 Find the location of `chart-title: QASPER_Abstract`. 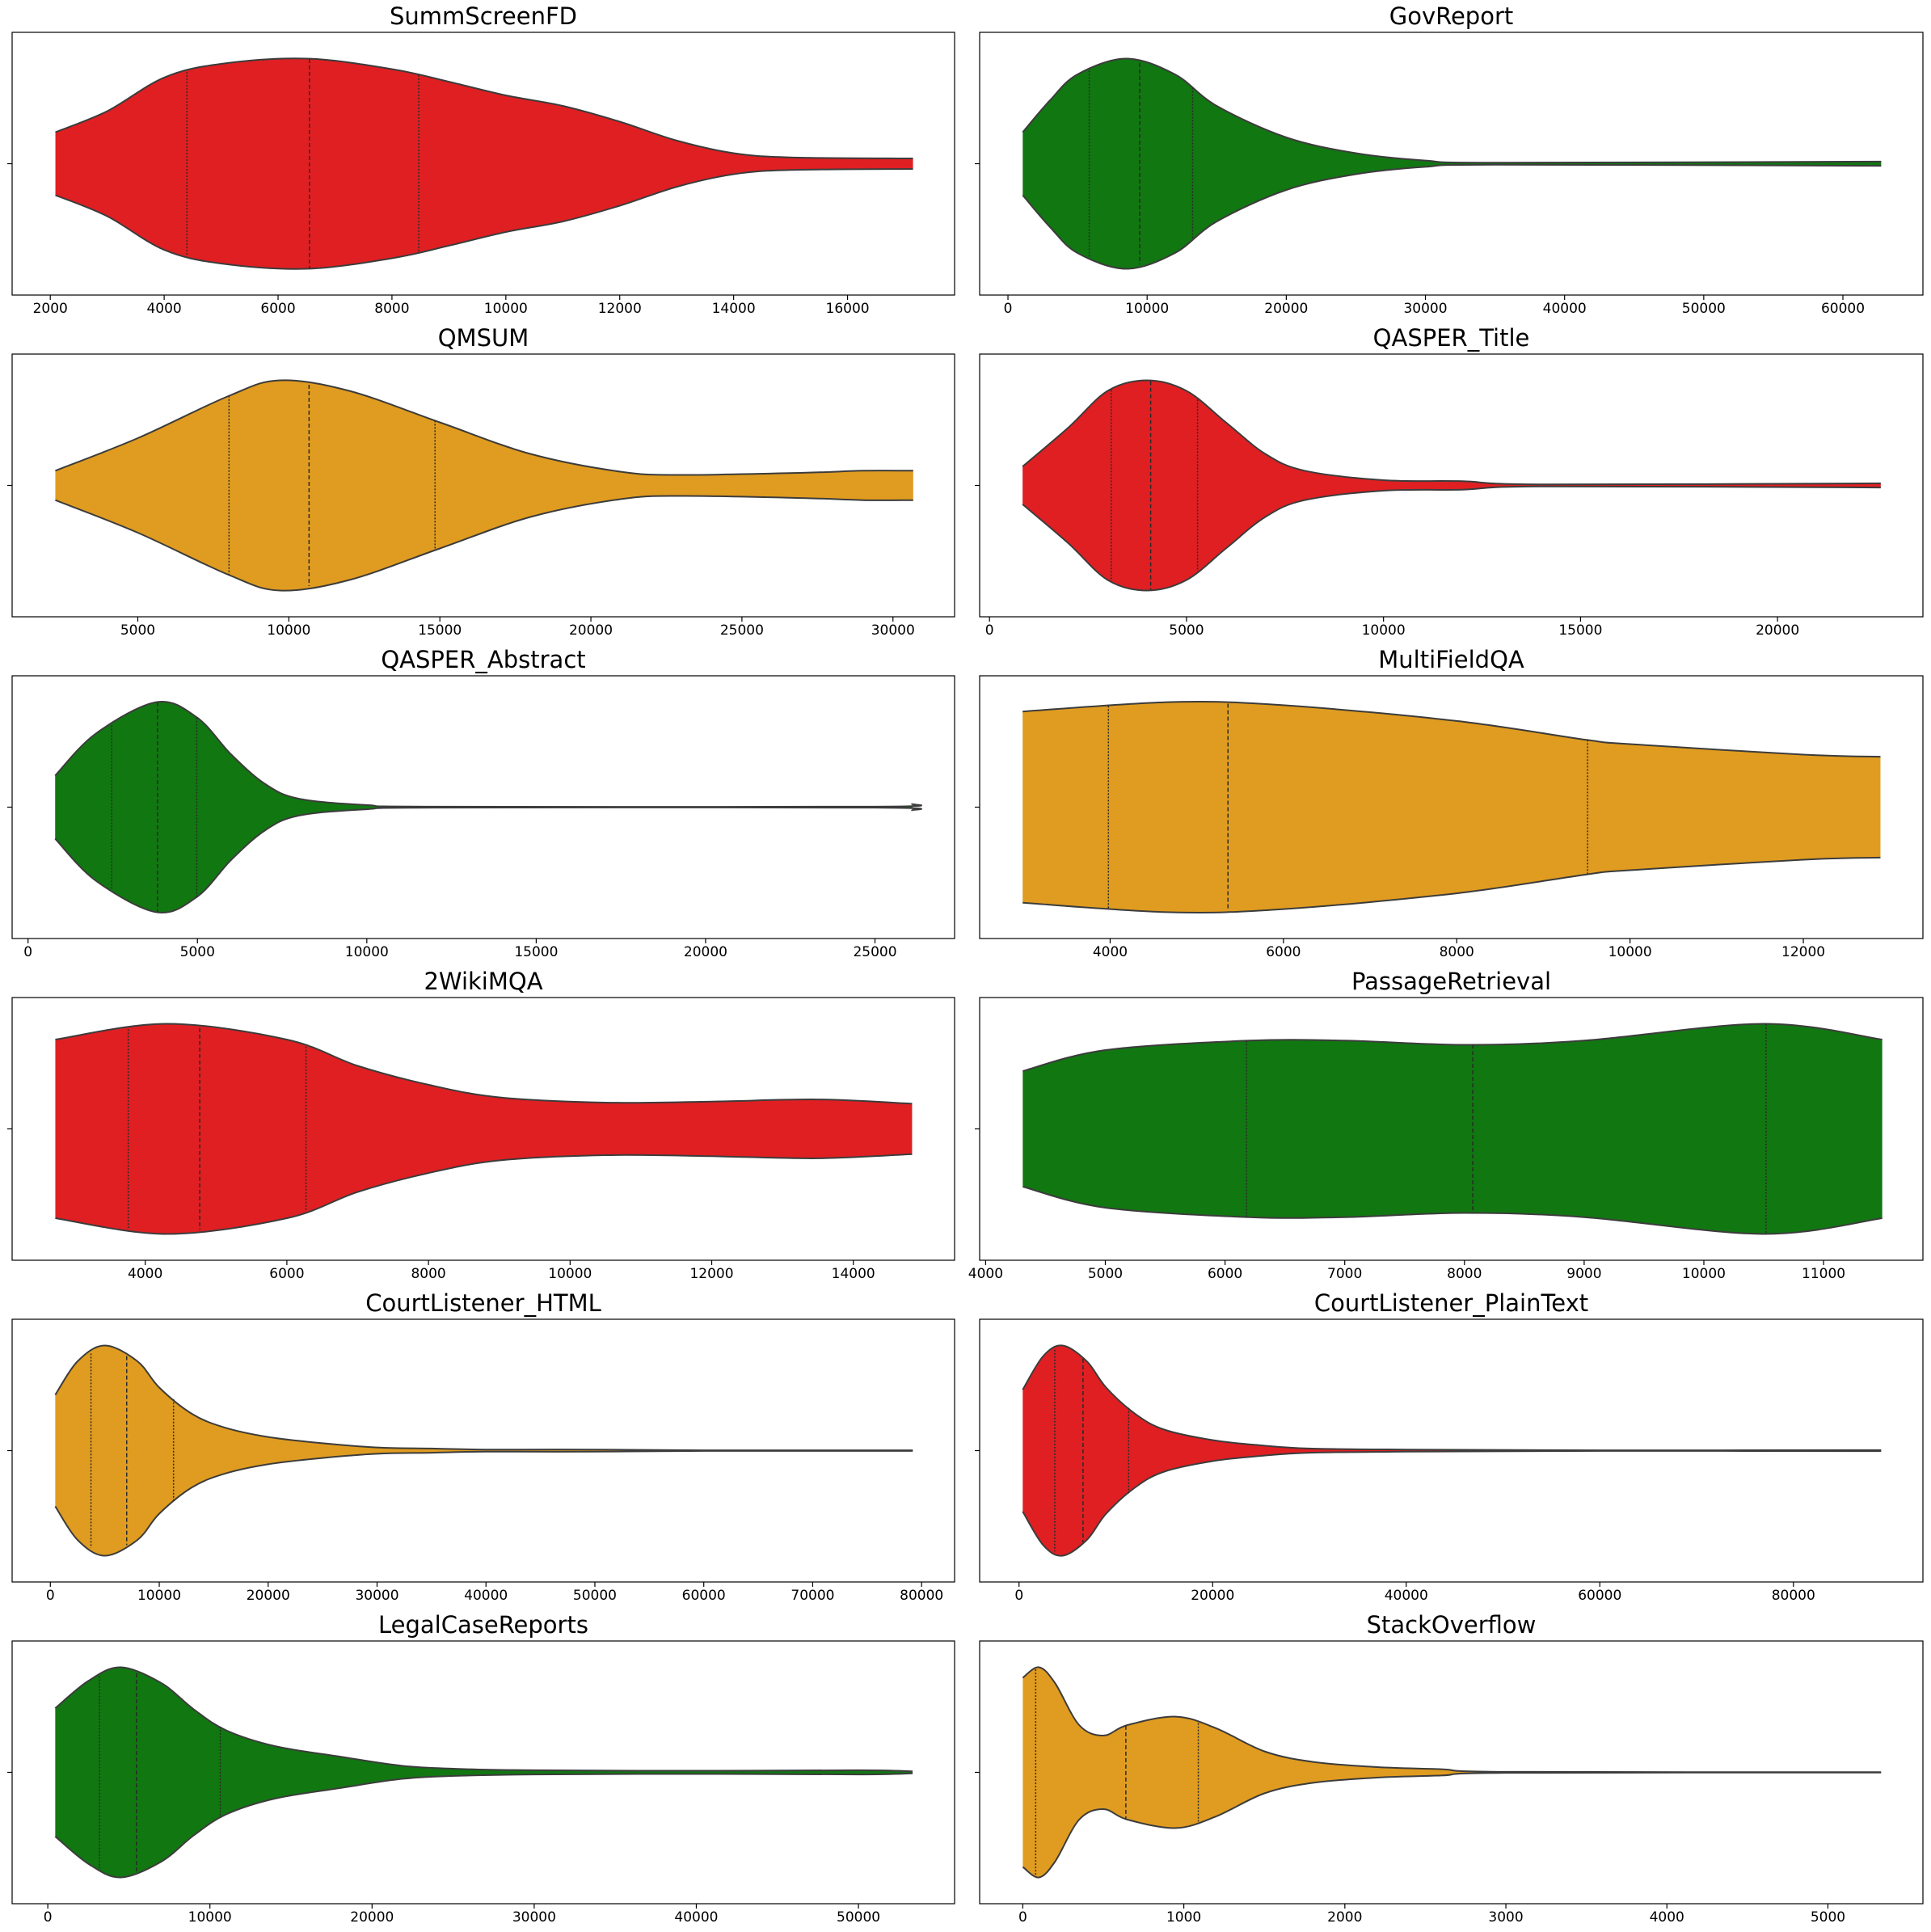

chart-title: QASPER_Abstract is located at coordinates (483, 659).